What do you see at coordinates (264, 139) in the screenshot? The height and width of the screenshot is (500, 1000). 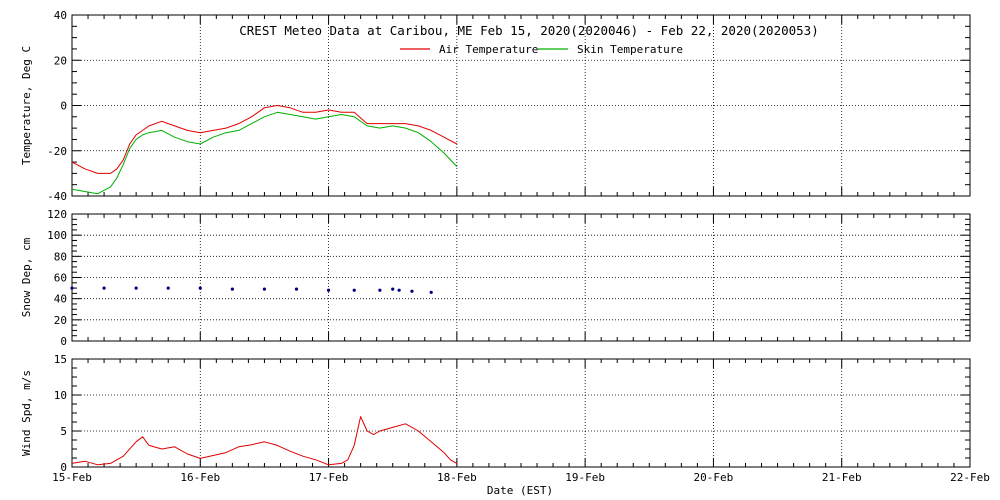 I see `series-line-air-temperature` at bounding box center [264, 139].